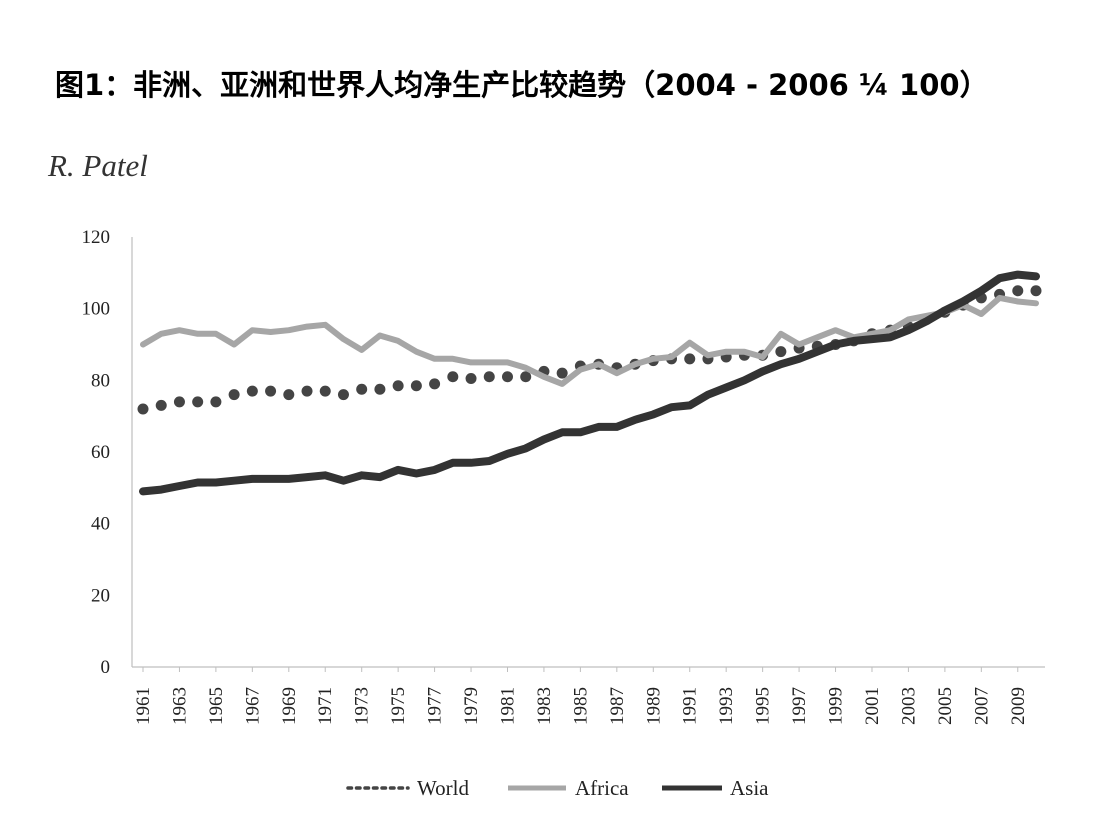 Image resolution: width=1098 pixels, height=830 pixels. Describe the element at coordinates (435, 706) in the screenshot. I see `x-tick-label: 1977` at that location.